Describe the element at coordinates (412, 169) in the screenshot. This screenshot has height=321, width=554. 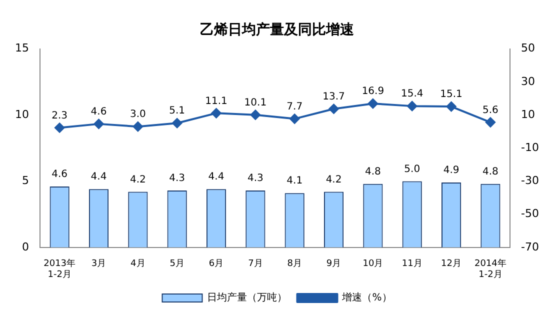
I see `data-label: 5.0` at that location.